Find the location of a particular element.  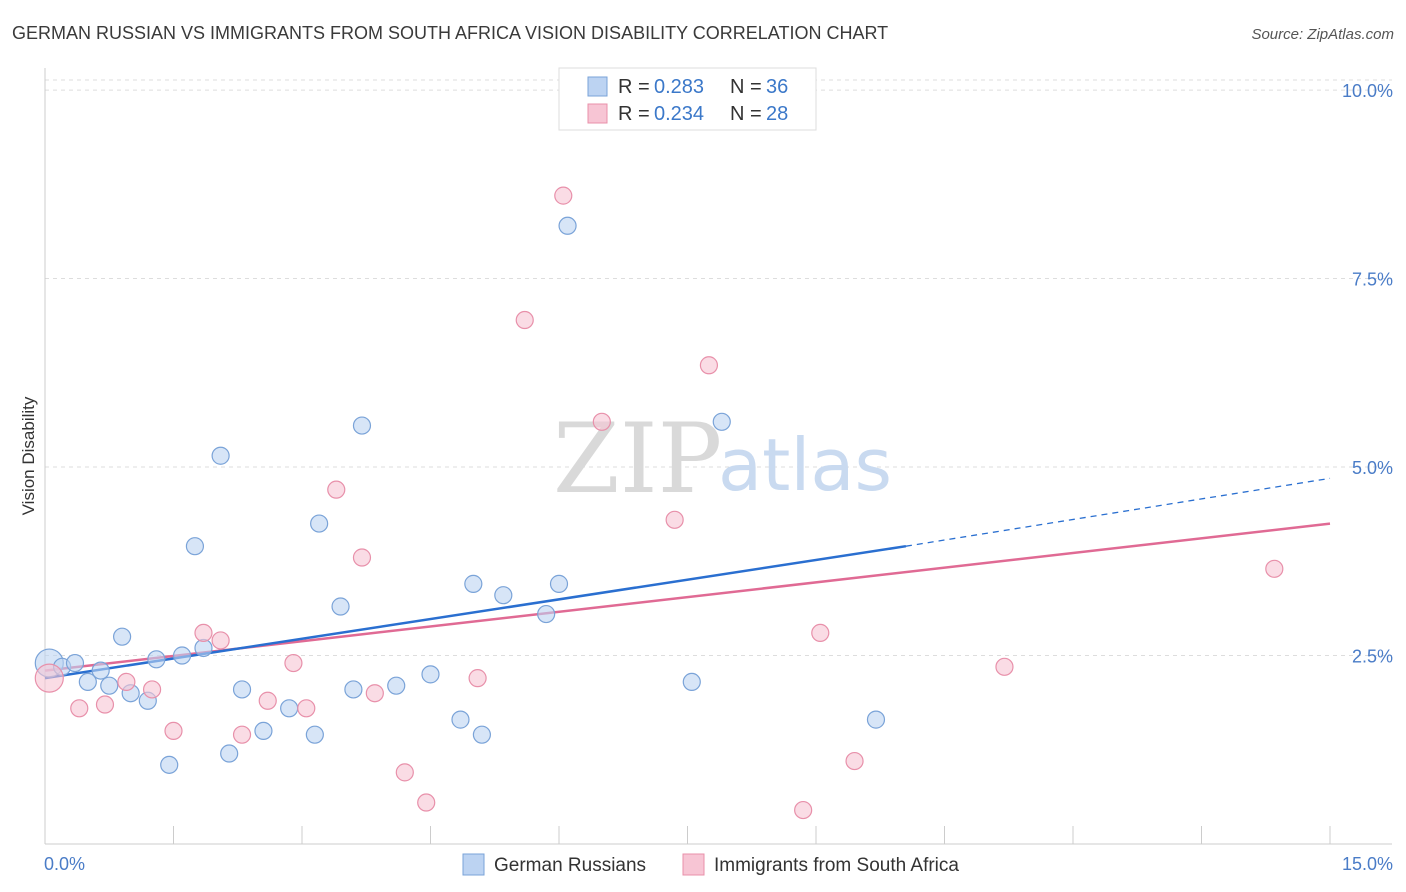

legend-n-label-1: N = is located at coordinates (746, 87).